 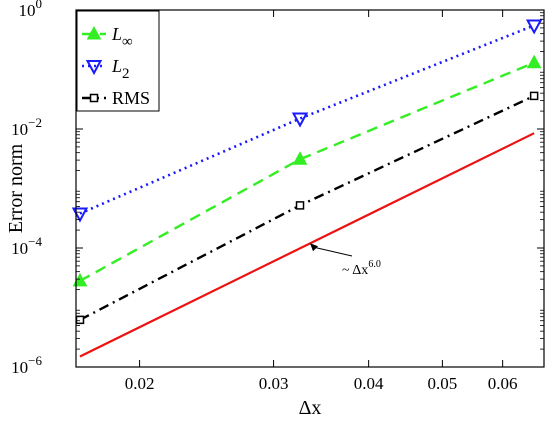 I want to click on y-tick-label: 10⁻², so click(x=26, y=127).